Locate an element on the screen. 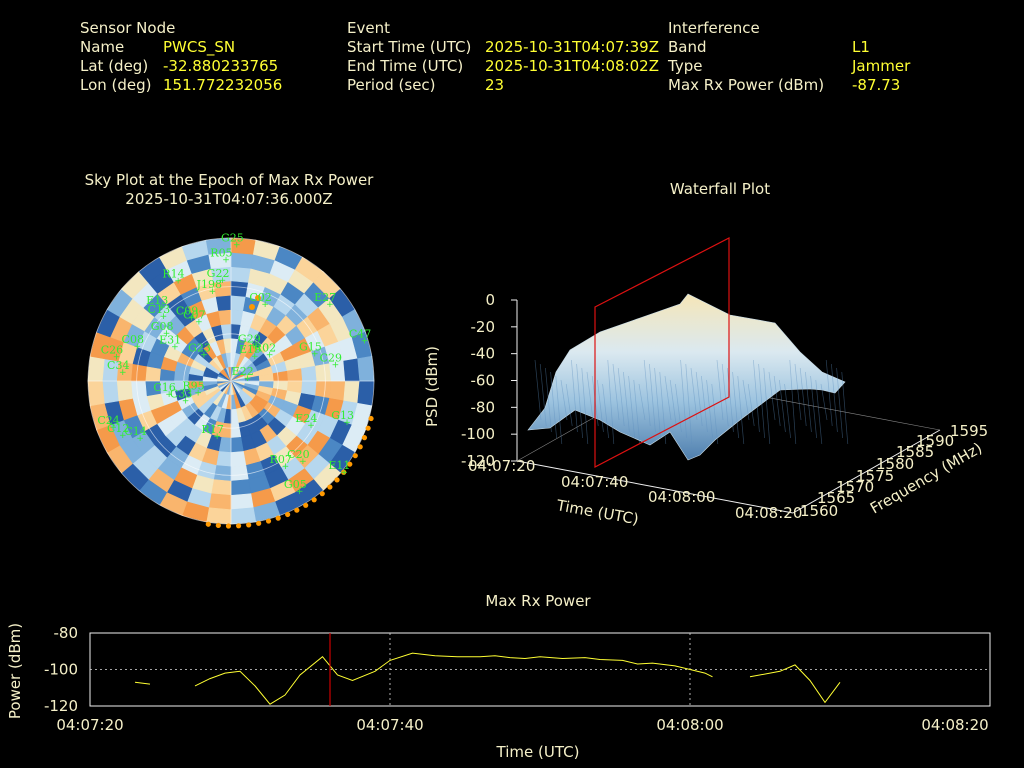  sky-sat-label: E24 is located at coordinates (306, 418).